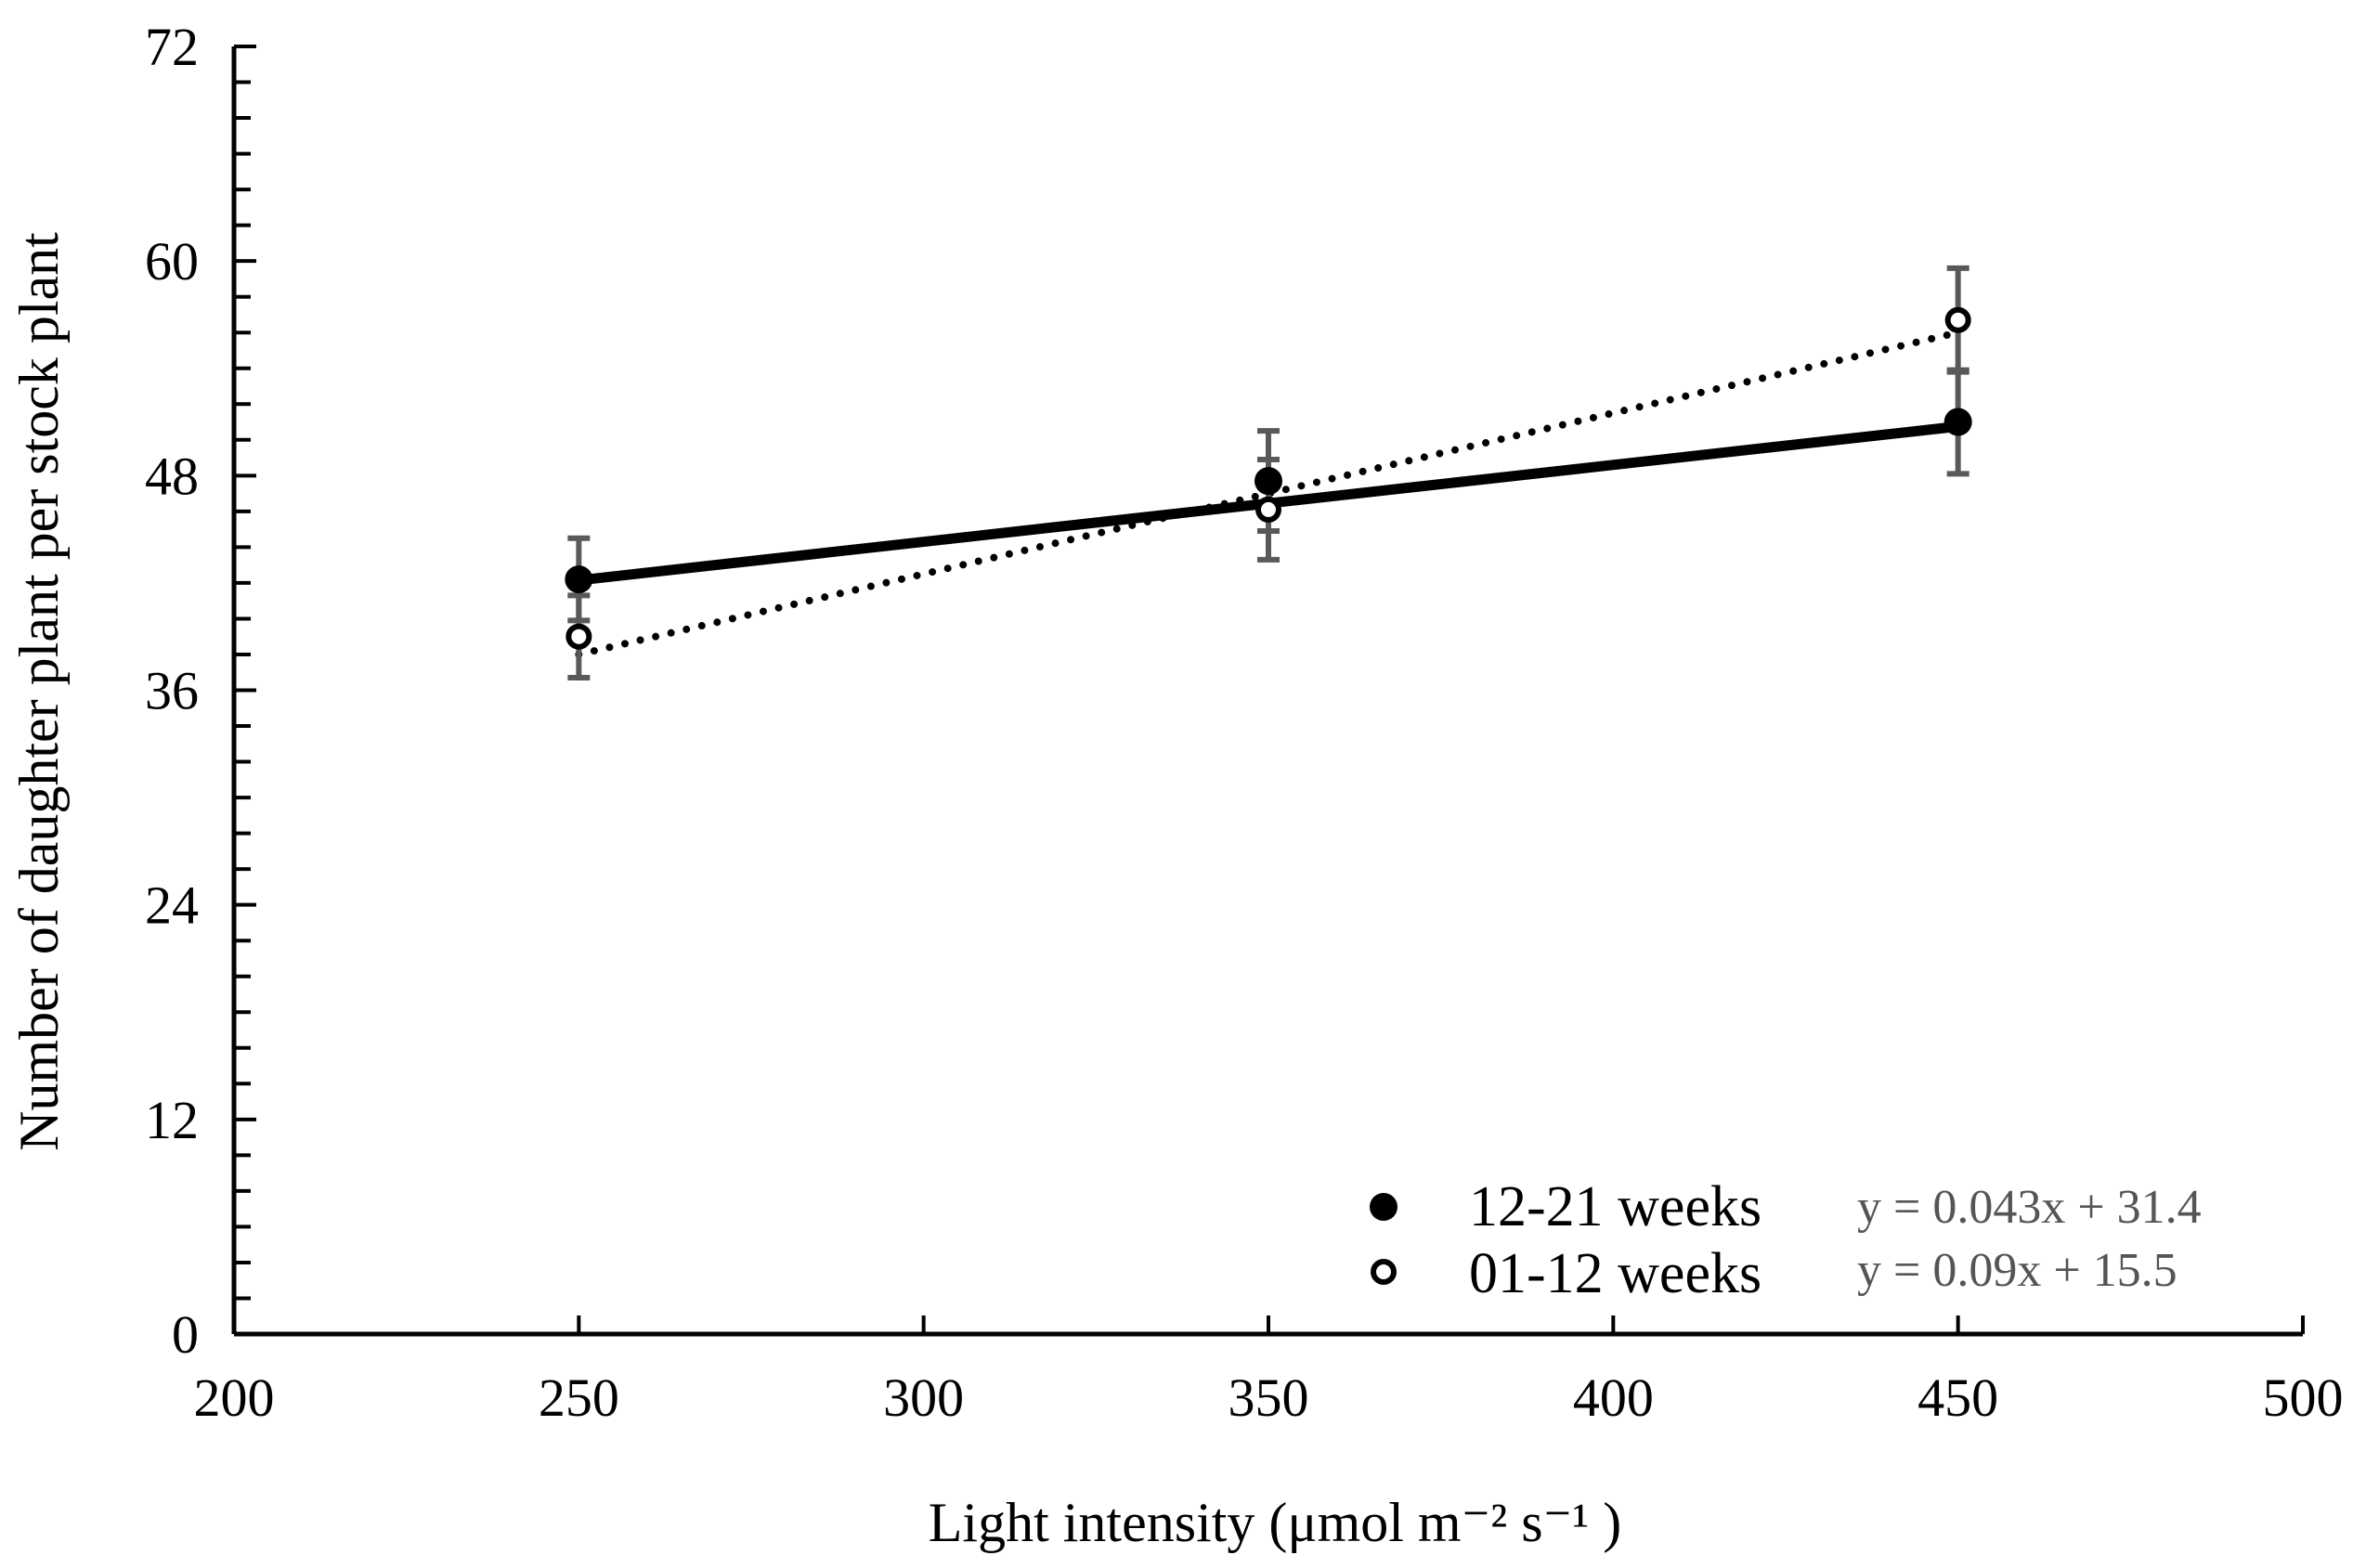  Describe the element at coordinates (172, 691) in the screenshot. I see `y-tick-label-36: 36` at that location.